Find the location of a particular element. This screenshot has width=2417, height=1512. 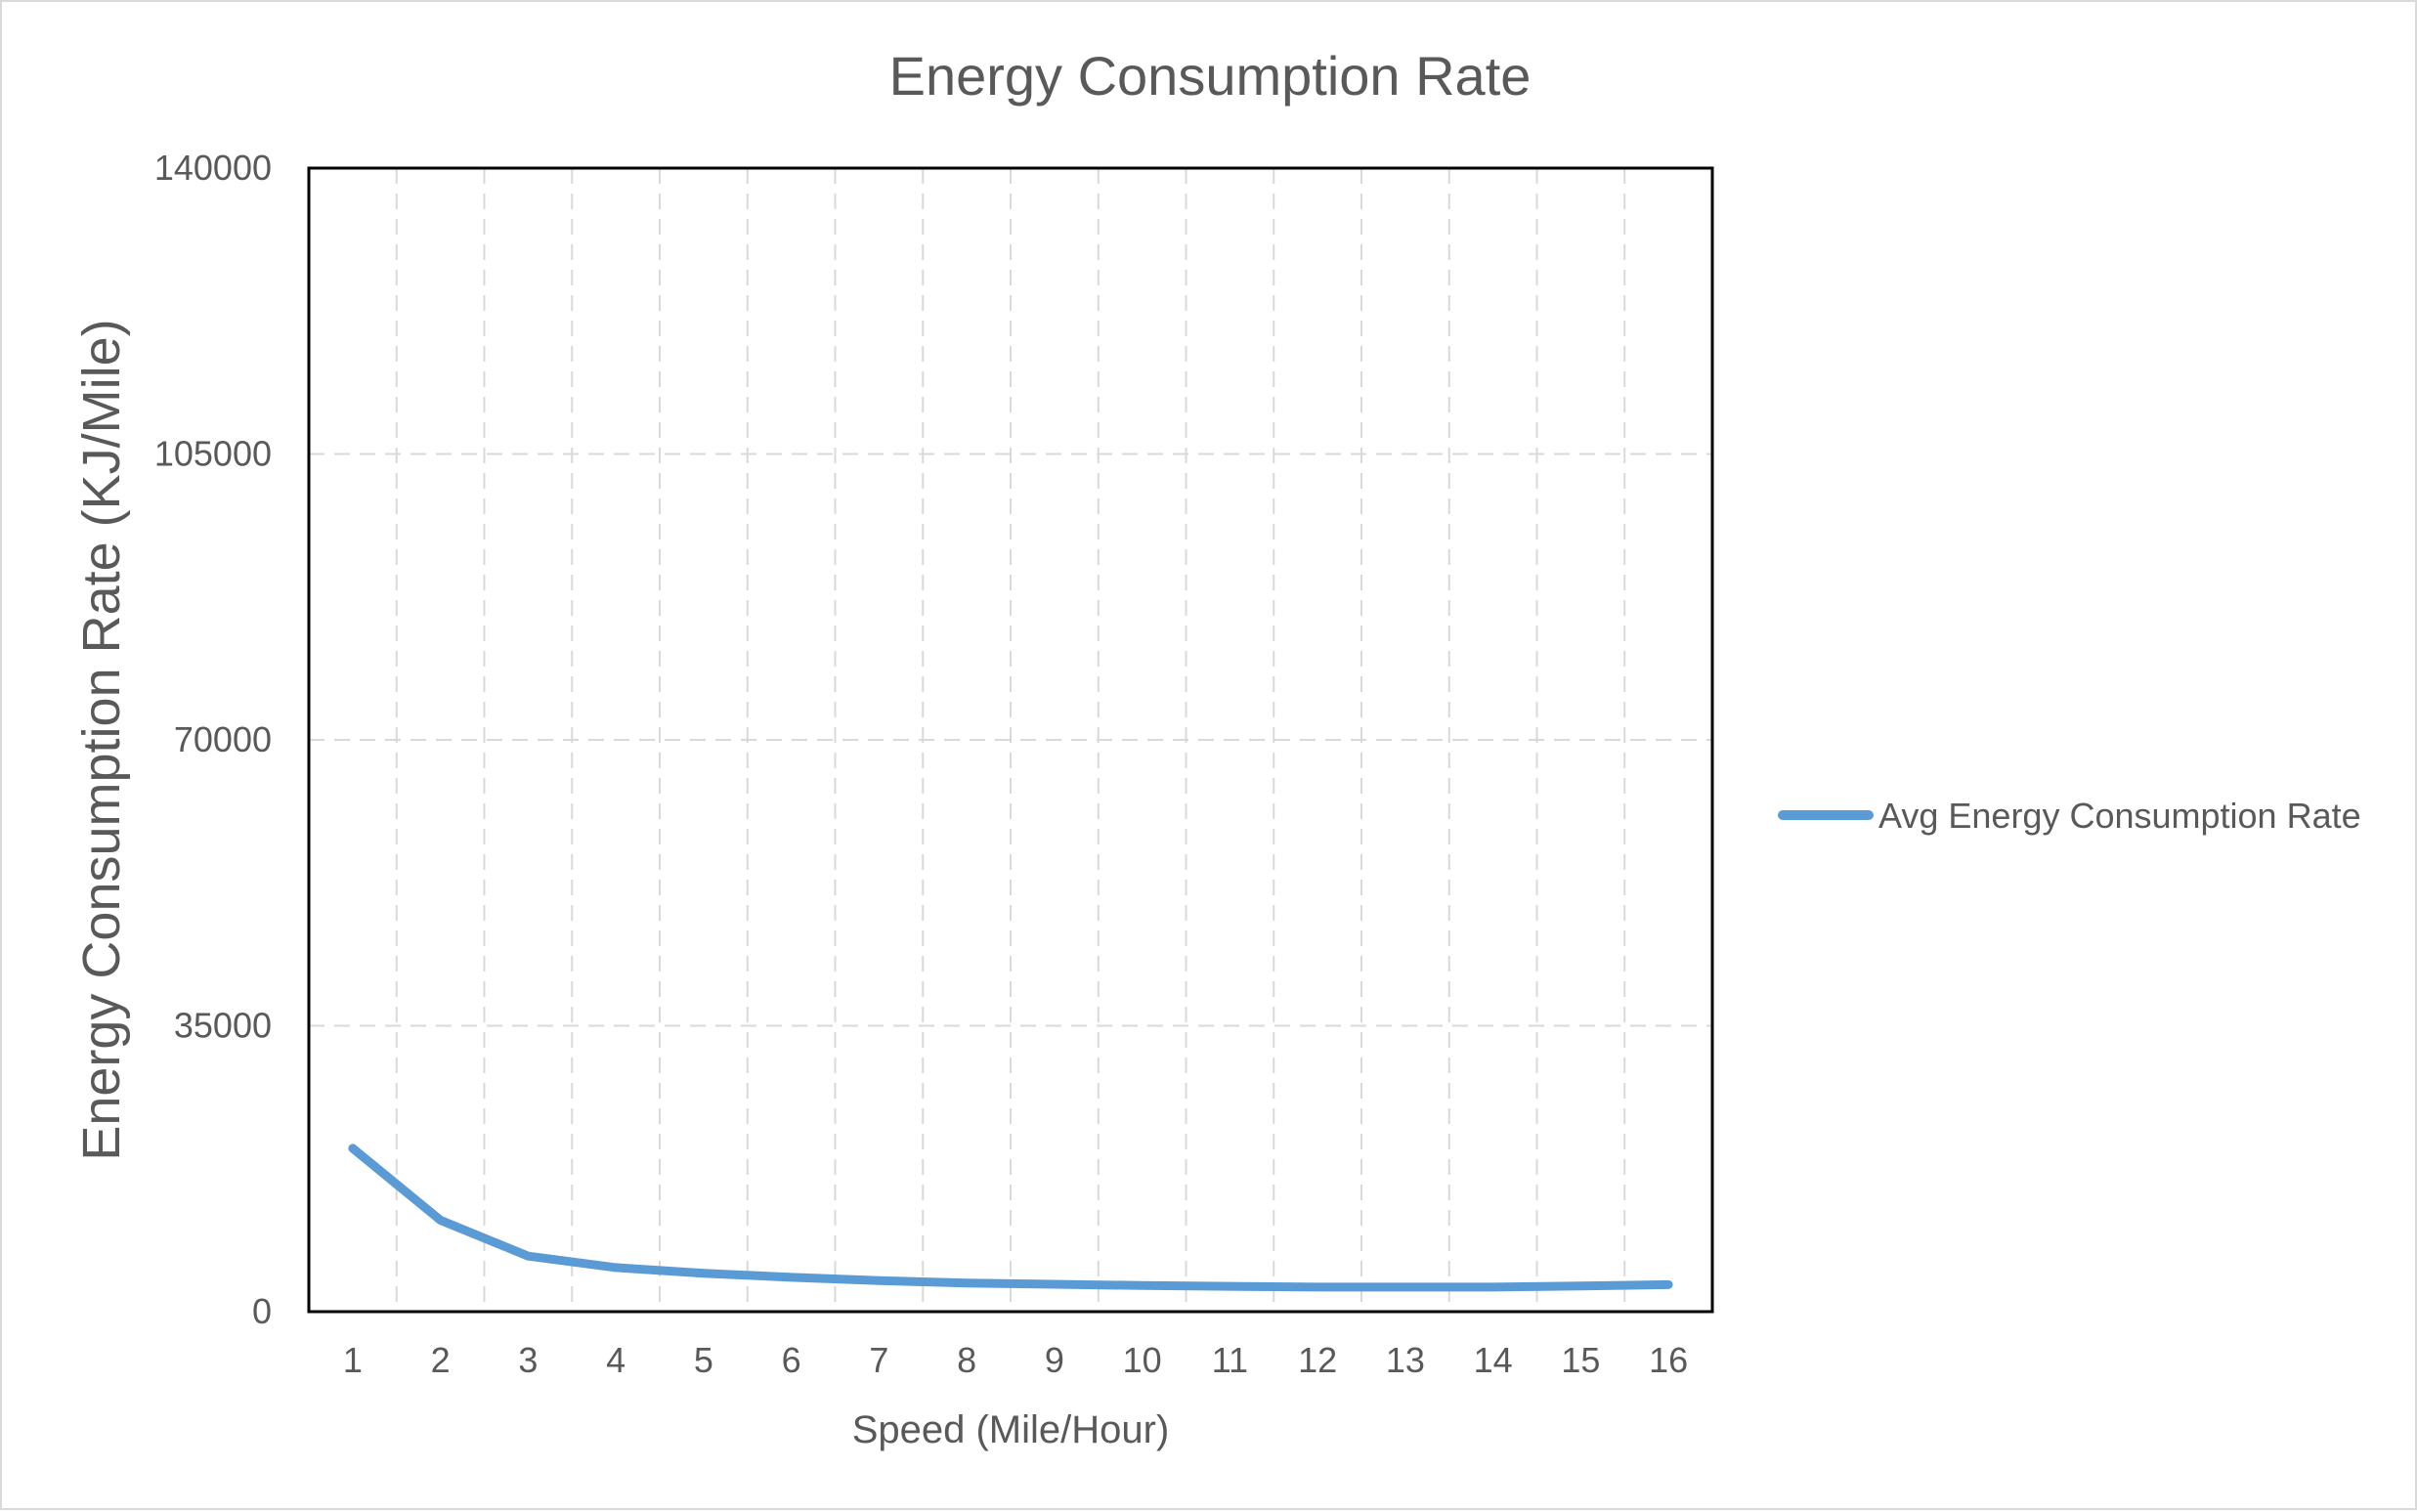

x-tick-label: 9 is located at coordinates (1054, 1360).